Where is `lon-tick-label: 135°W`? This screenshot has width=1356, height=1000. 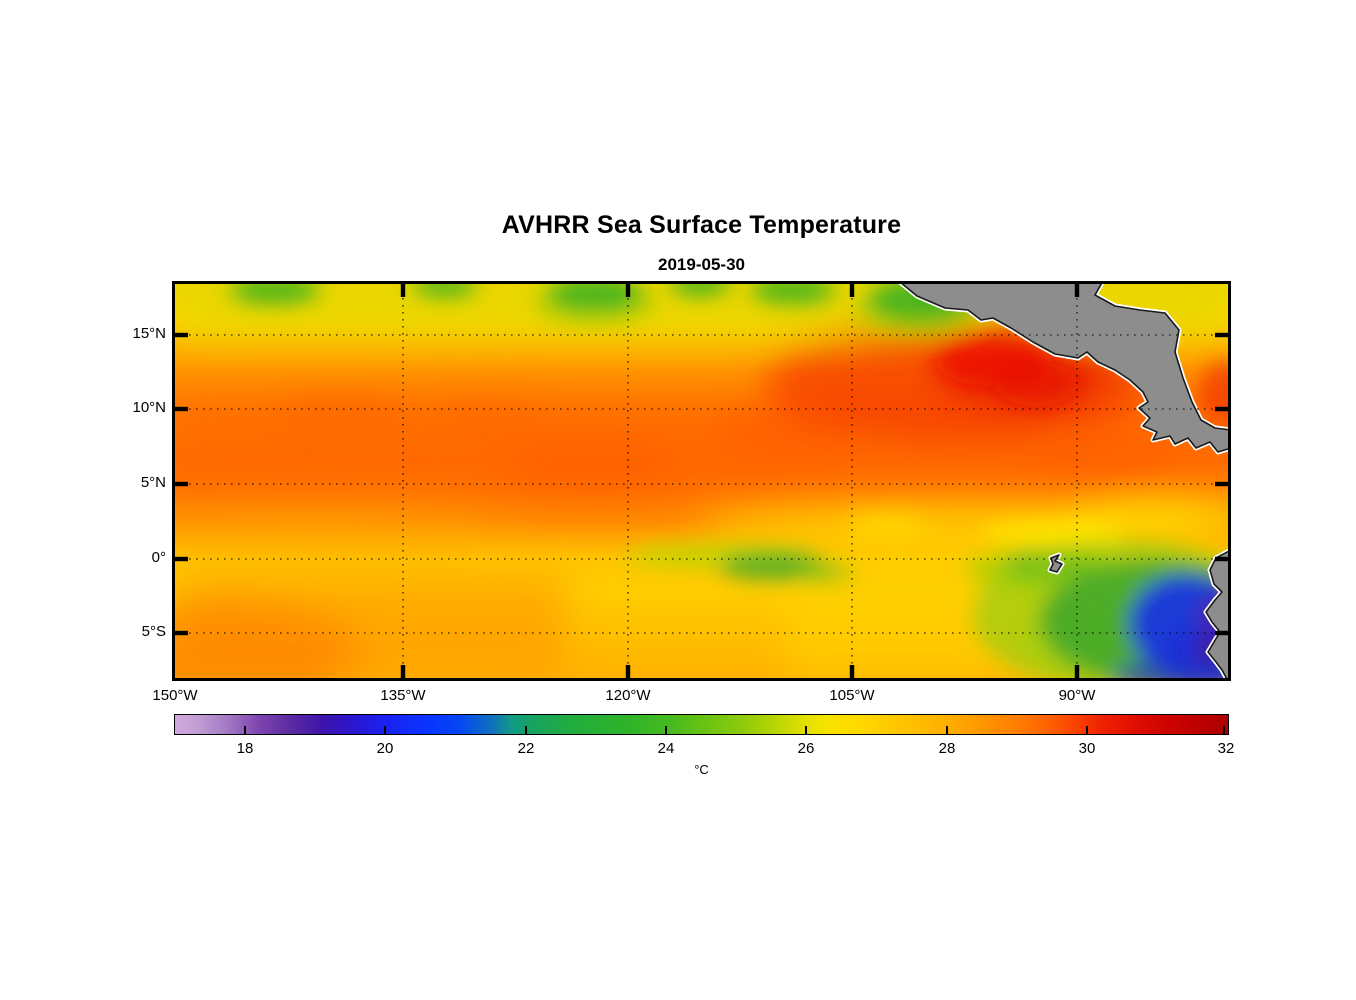
lon-tick-label: 135°W is located at coordinates (403, 695).